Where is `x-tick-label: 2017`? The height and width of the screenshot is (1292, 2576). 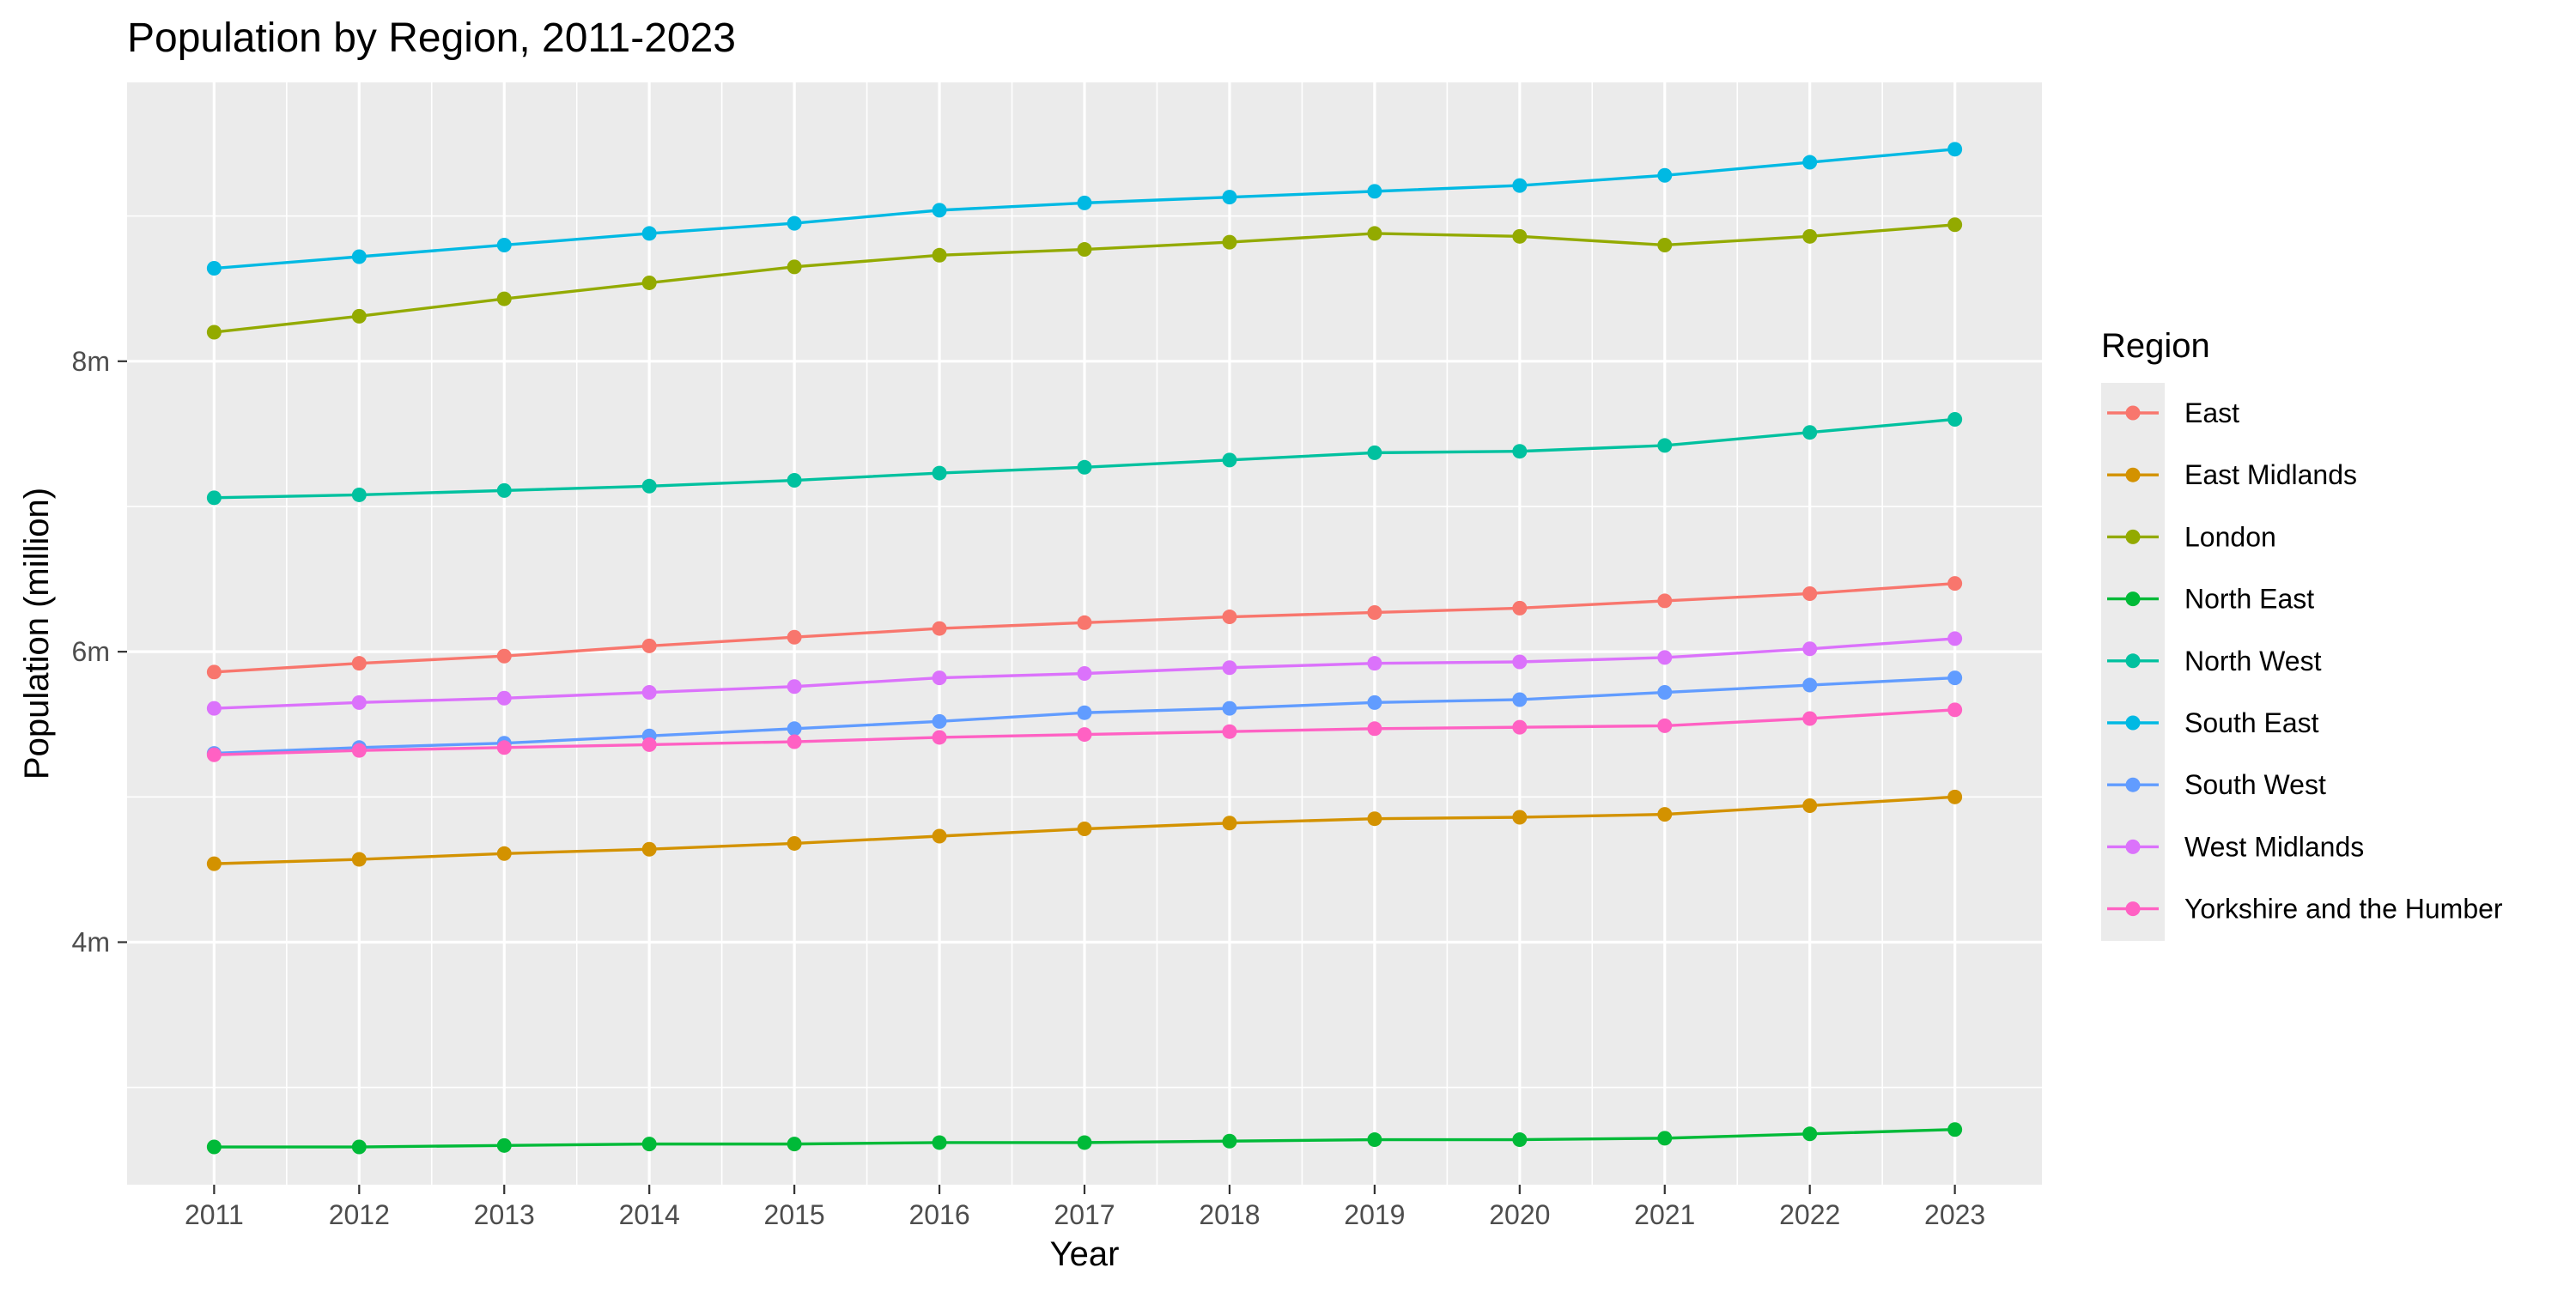
x-tick-label: 2017 is located at coordinates (1085, 1214).